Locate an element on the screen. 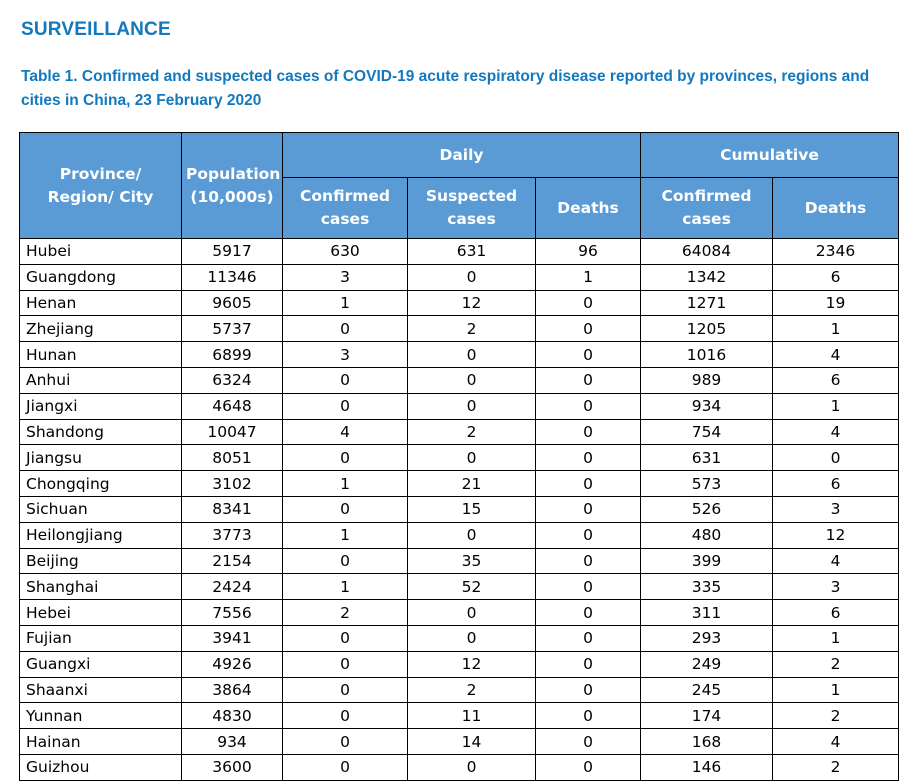 The image size is (905, 784). cell-province: Hunan is located at coordinates (100, 354).